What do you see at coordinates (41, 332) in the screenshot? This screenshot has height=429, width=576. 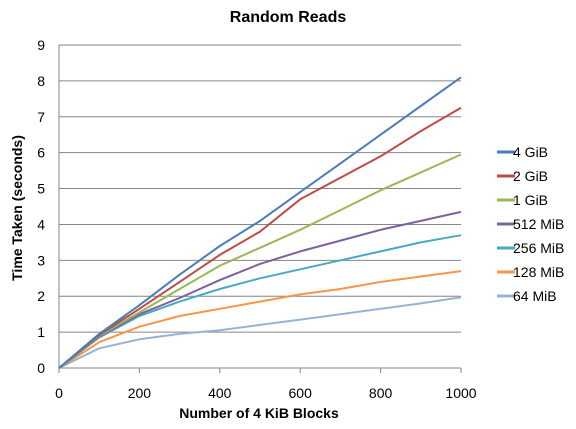 I see `y-tick-label: 1` at bounding box center [41, 332].